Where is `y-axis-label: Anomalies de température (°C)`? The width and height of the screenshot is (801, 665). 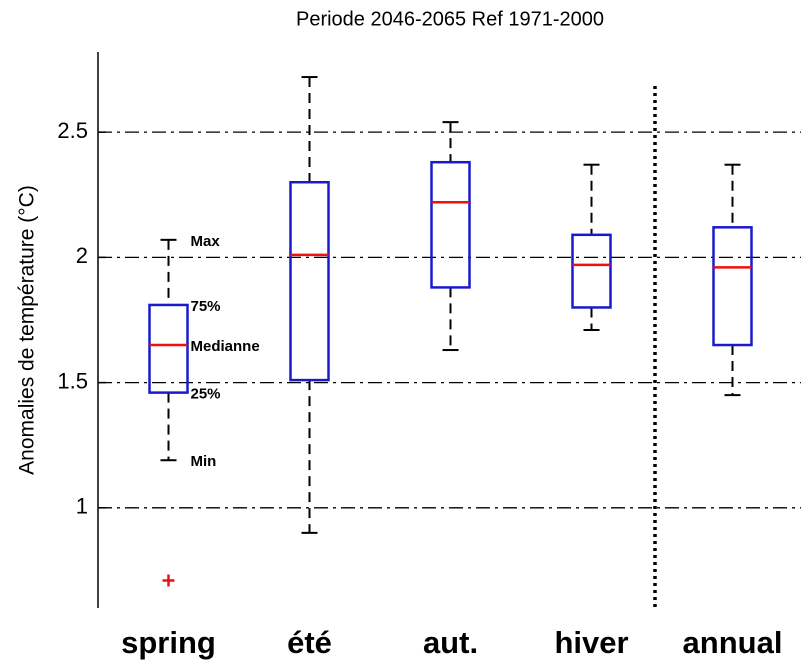 y-axis-label: Anomalies de température (°C) is located at coordinates (27, 330).